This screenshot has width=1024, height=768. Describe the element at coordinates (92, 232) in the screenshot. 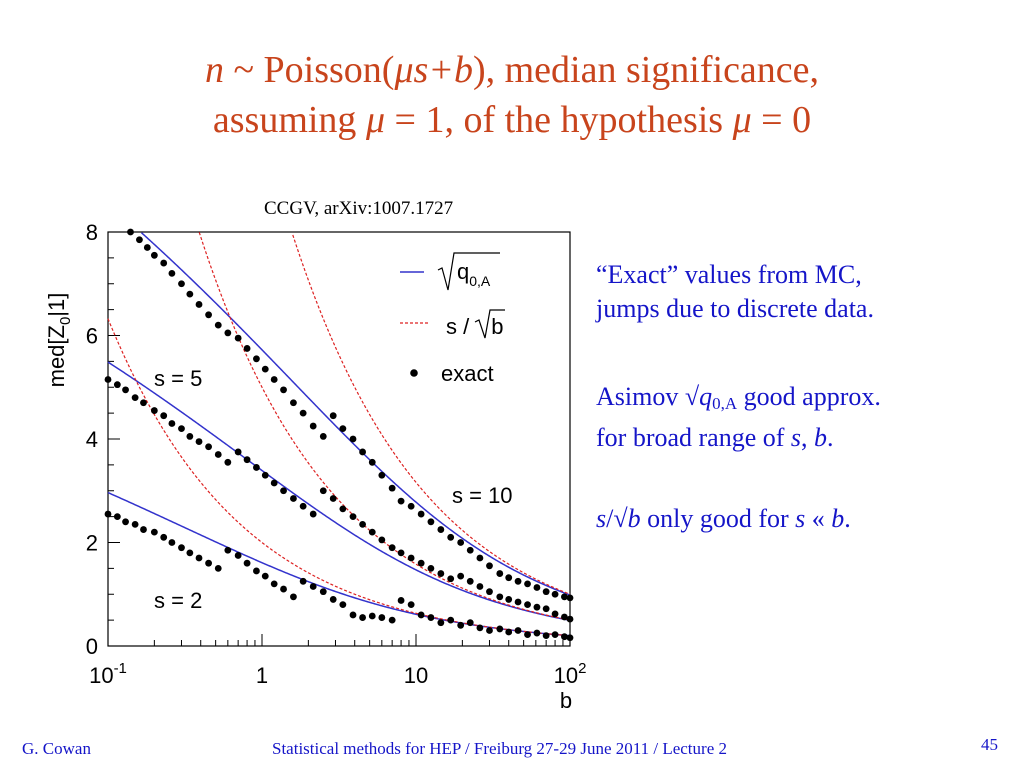

I see `y-tick-label: 8` at that location.